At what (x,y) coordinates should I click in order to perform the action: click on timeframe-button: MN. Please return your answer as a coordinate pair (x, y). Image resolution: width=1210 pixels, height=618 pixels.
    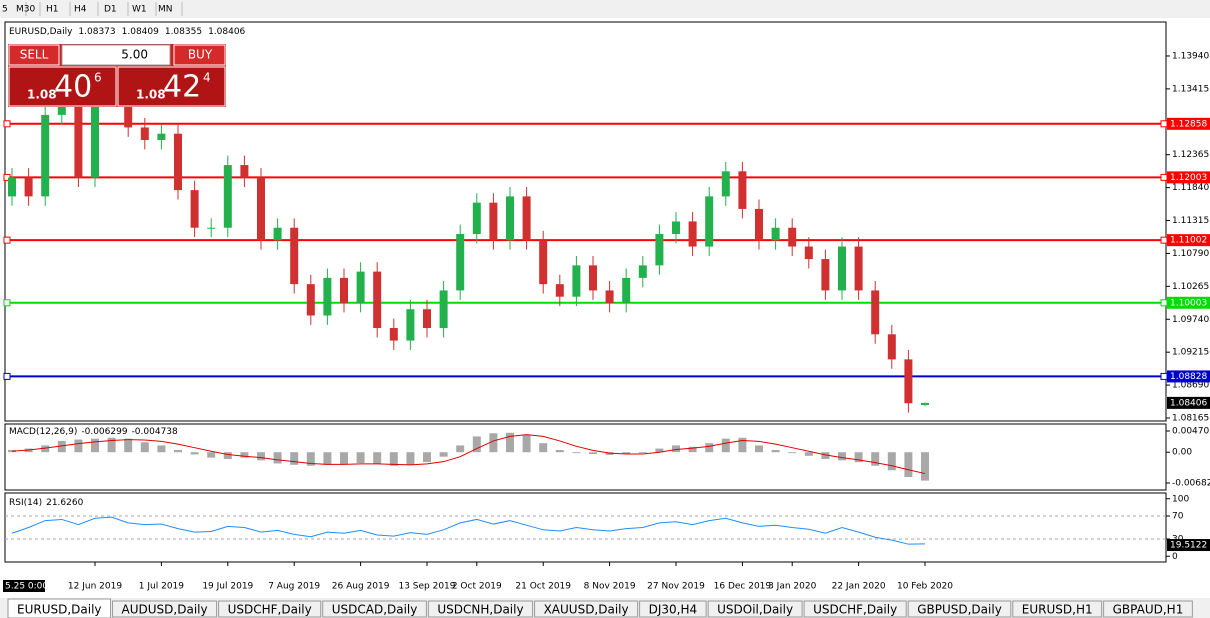
    Looking at the image, I should click on (165, 10).